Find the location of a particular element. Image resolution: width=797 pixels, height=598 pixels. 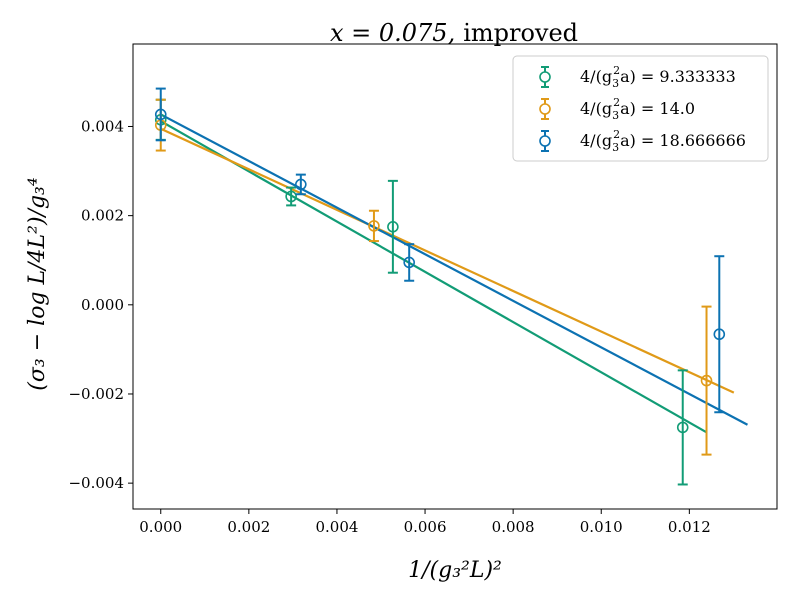

legend-label-suffix: a) = 9.333333 is located at coordinates (678, 76).